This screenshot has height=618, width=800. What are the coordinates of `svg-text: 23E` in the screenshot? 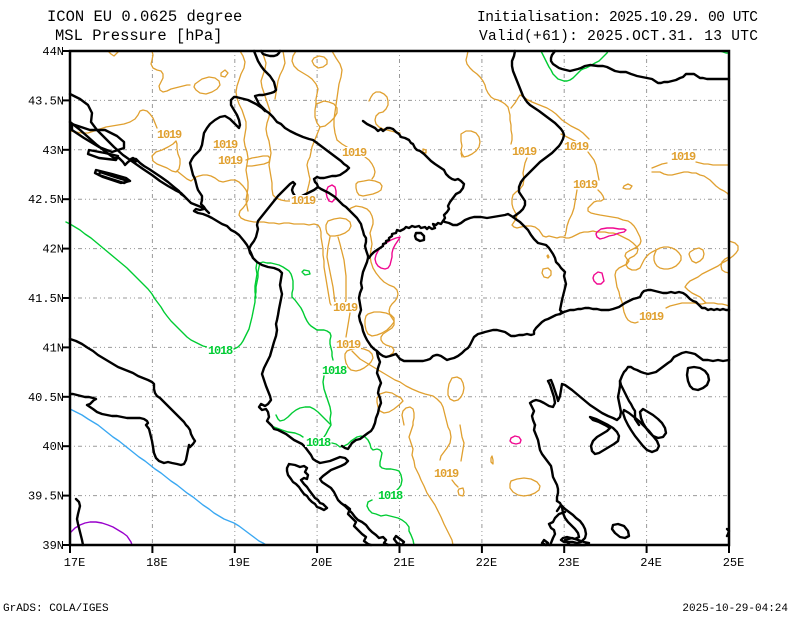 It's located at (569, 563).